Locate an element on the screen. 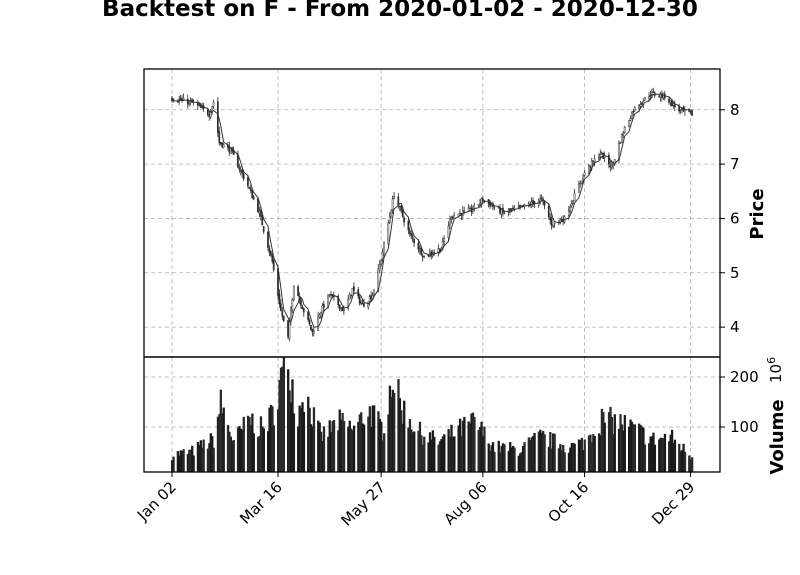  x-axis: Jan 02 Mar 16 May 27 Aug 06 Oct 16 Dec 29 is located at coordinates (415, 501).